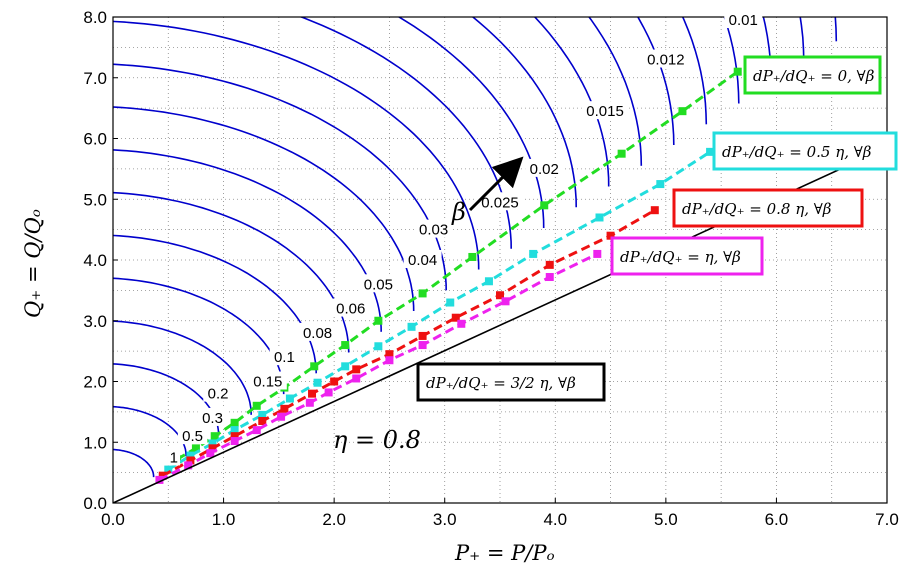 This screenshot has width=906, height=567. What do you see at coordinates (797, 152) in the screenshot?
I see `legend-box-text-cyan: dP₊/dQ₊ = 0.5 η, ∀β` at bounding box center [797, 152].